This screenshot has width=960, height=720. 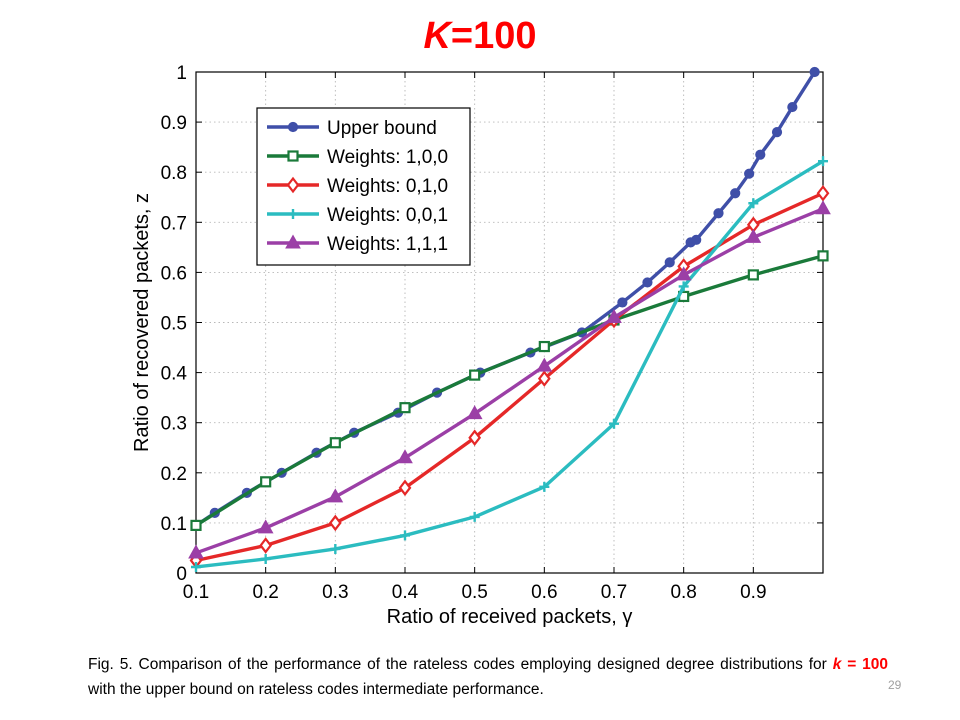 What do you see at coordinates (335, 592) in the screenshot?
I see `x-tick-label: 0.3` at bounding box center [335, 592].